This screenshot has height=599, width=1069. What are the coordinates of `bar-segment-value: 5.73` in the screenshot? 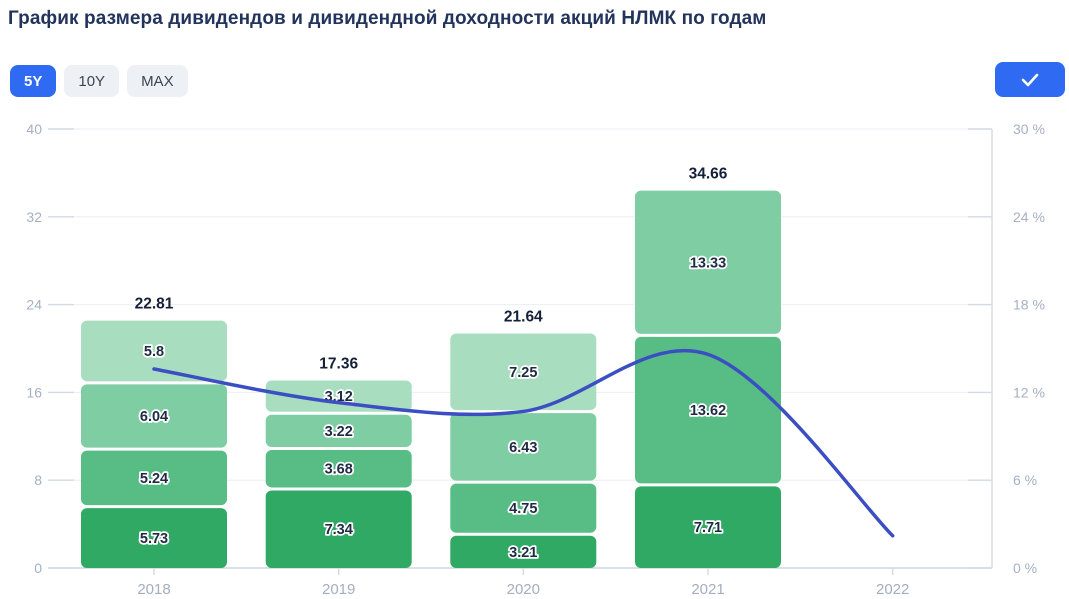 It's located at (154, 539).